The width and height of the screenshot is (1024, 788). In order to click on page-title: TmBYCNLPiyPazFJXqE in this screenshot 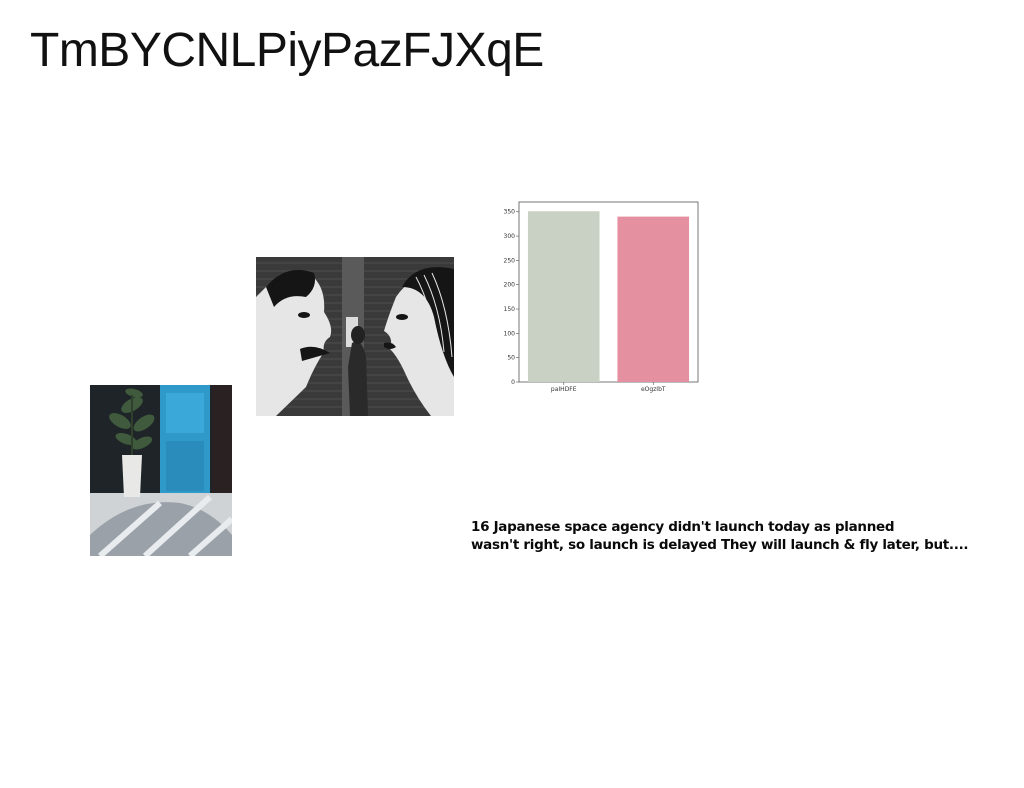, I will do `click(287, 50)`.